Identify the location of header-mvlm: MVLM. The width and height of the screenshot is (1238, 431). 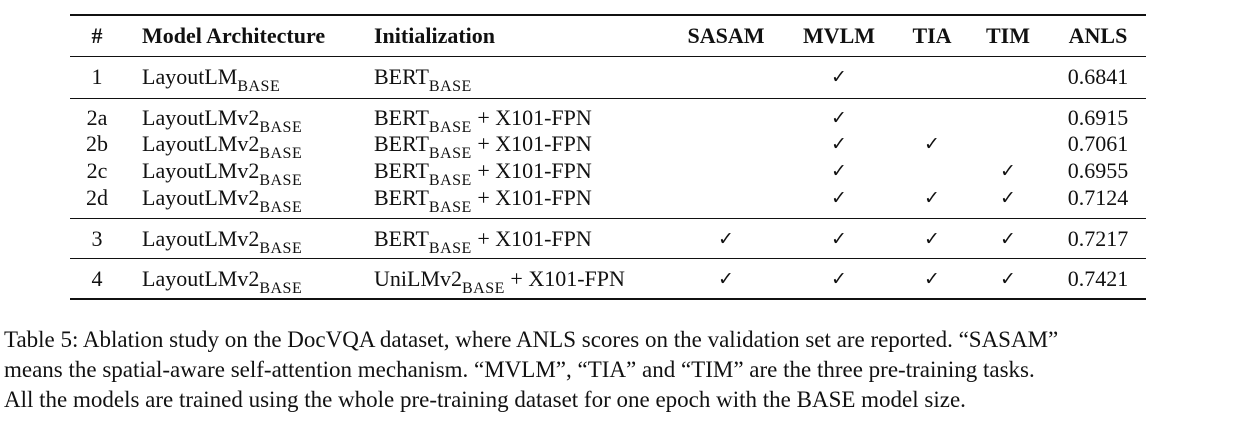
(839, 35).